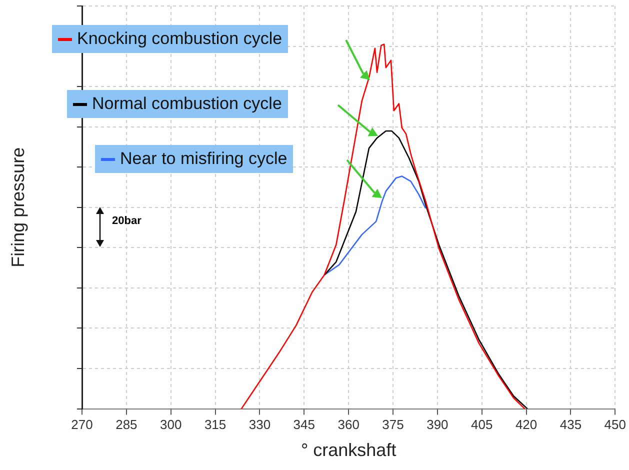 This screenshot has width=629, height=470. What do you see at coordinates (215, 424) in the screenshot?
I see `x-tick-label: 315` at bounding box center [215, 424].